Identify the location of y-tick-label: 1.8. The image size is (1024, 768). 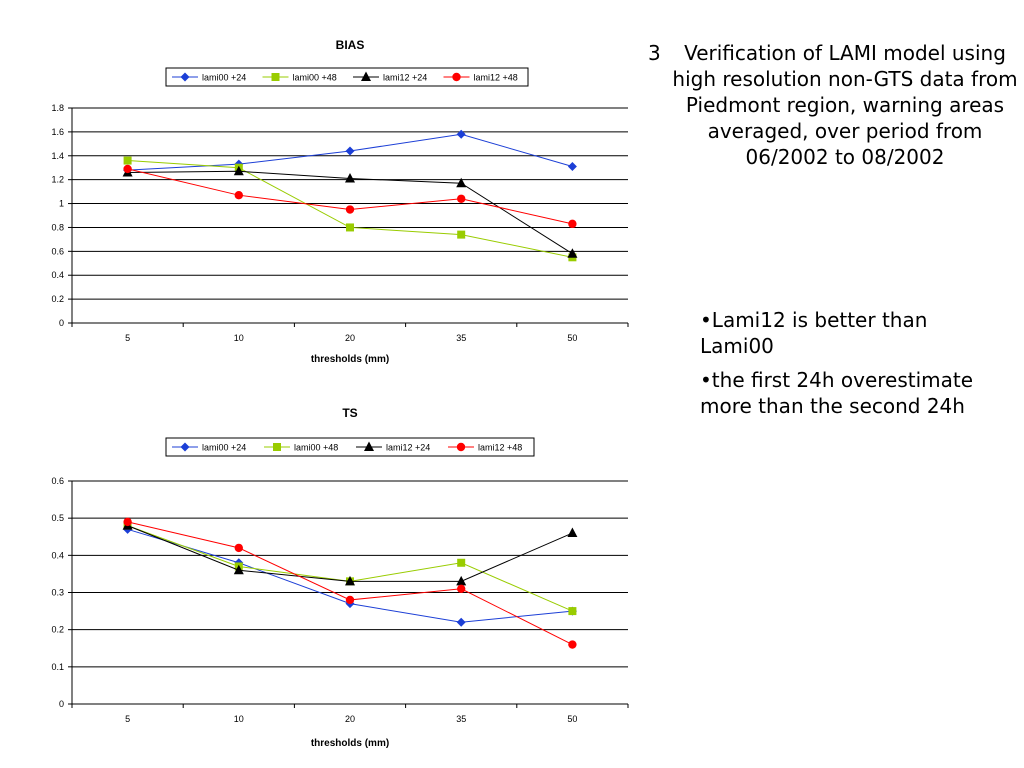
(57, 108).